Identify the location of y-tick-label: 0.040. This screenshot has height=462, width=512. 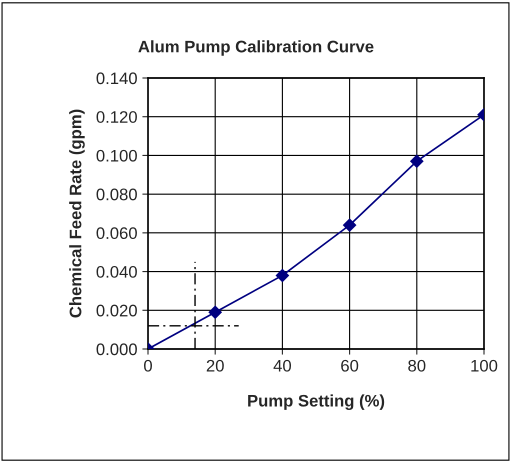
(116, 272).